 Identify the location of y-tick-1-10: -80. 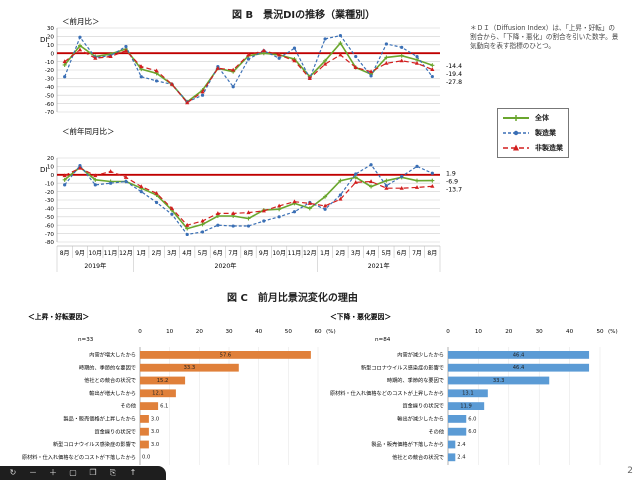
(50, 243).